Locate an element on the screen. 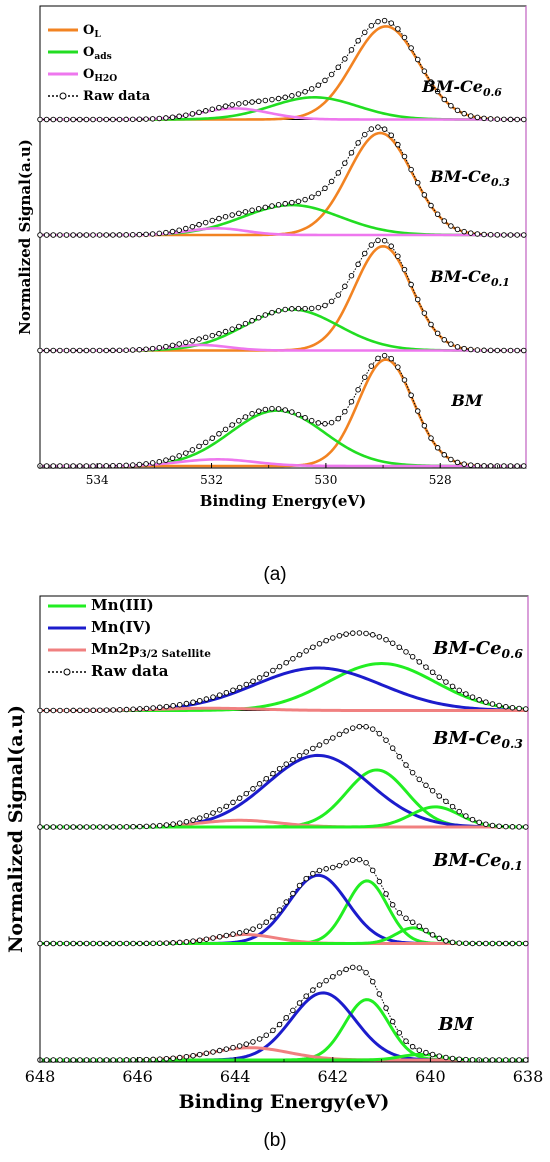 This screenshot has height=1162, width=550. legend-label-mn3: Mn(III) is located at coordinates (122, 605).